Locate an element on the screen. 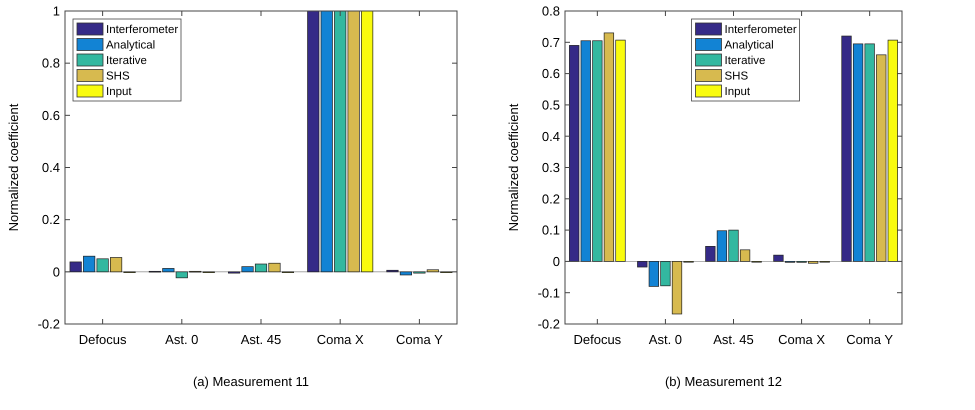 The width and height of the screenshot is (975, 410). y-tick-label: 0.5 is located at coordinates (551, 104).